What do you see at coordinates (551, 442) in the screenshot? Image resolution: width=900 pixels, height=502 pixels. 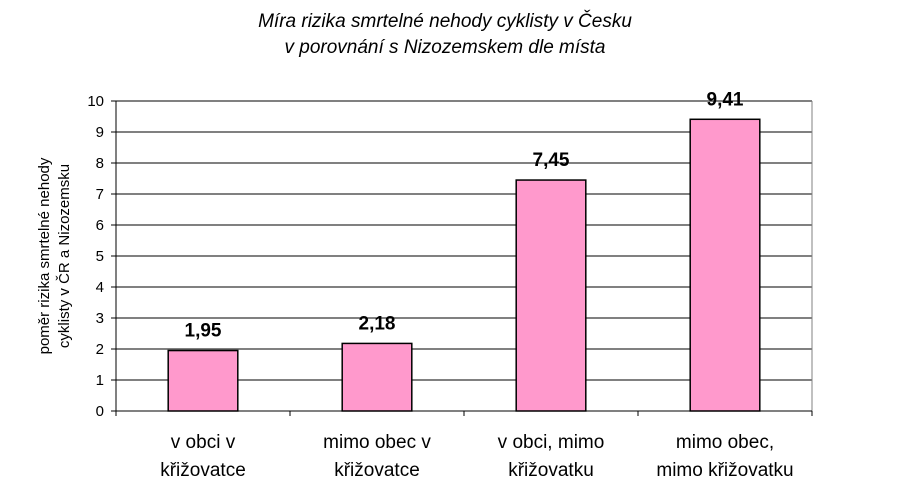 I see `x-category-label: v obci, mimo` at bounding box center [551, 442].